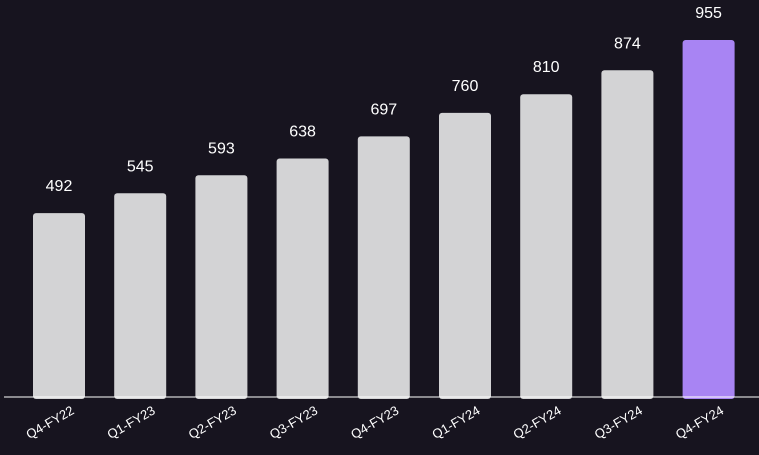  Describe the element at coordinates (537, 422) in the screenshot. I see `x-tick-label: Q2-FY24` at that location.